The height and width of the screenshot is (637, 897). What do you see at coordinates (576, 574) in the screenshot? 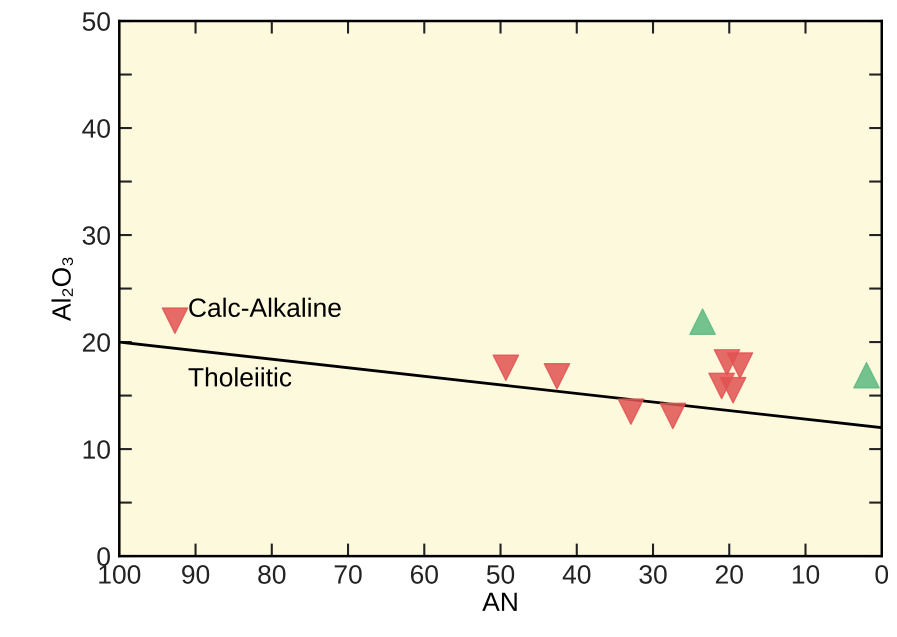
I see `x-tick-label: 40` at bounding box center [576, 574].